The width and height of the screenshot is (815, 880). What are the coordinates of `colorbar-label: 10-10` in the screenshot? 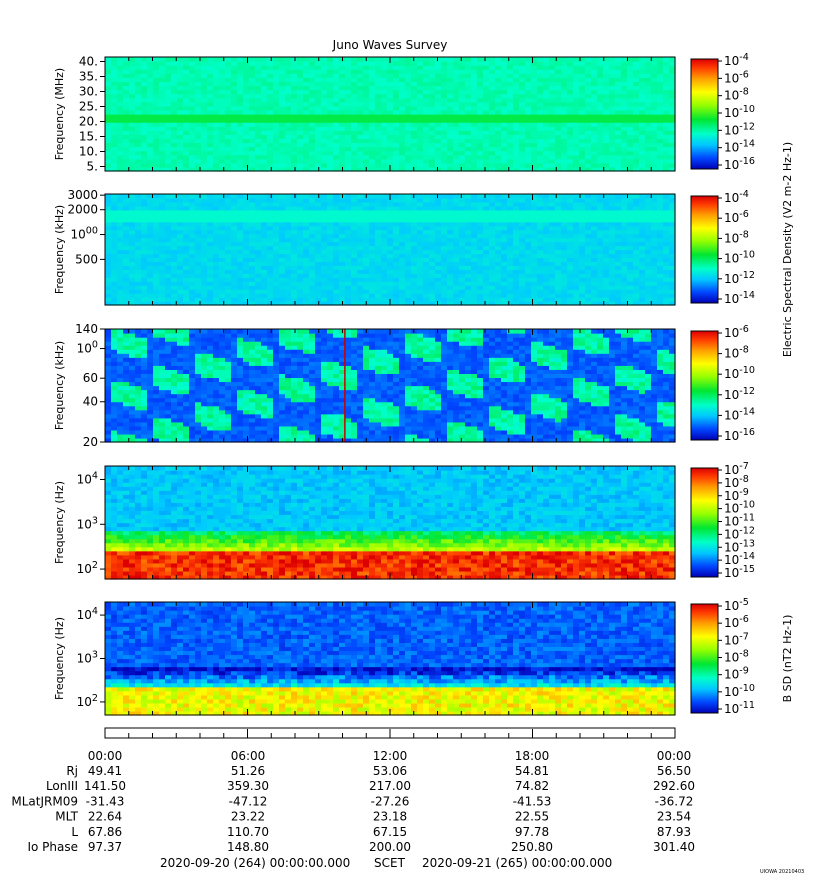 It's located at (739, 112).